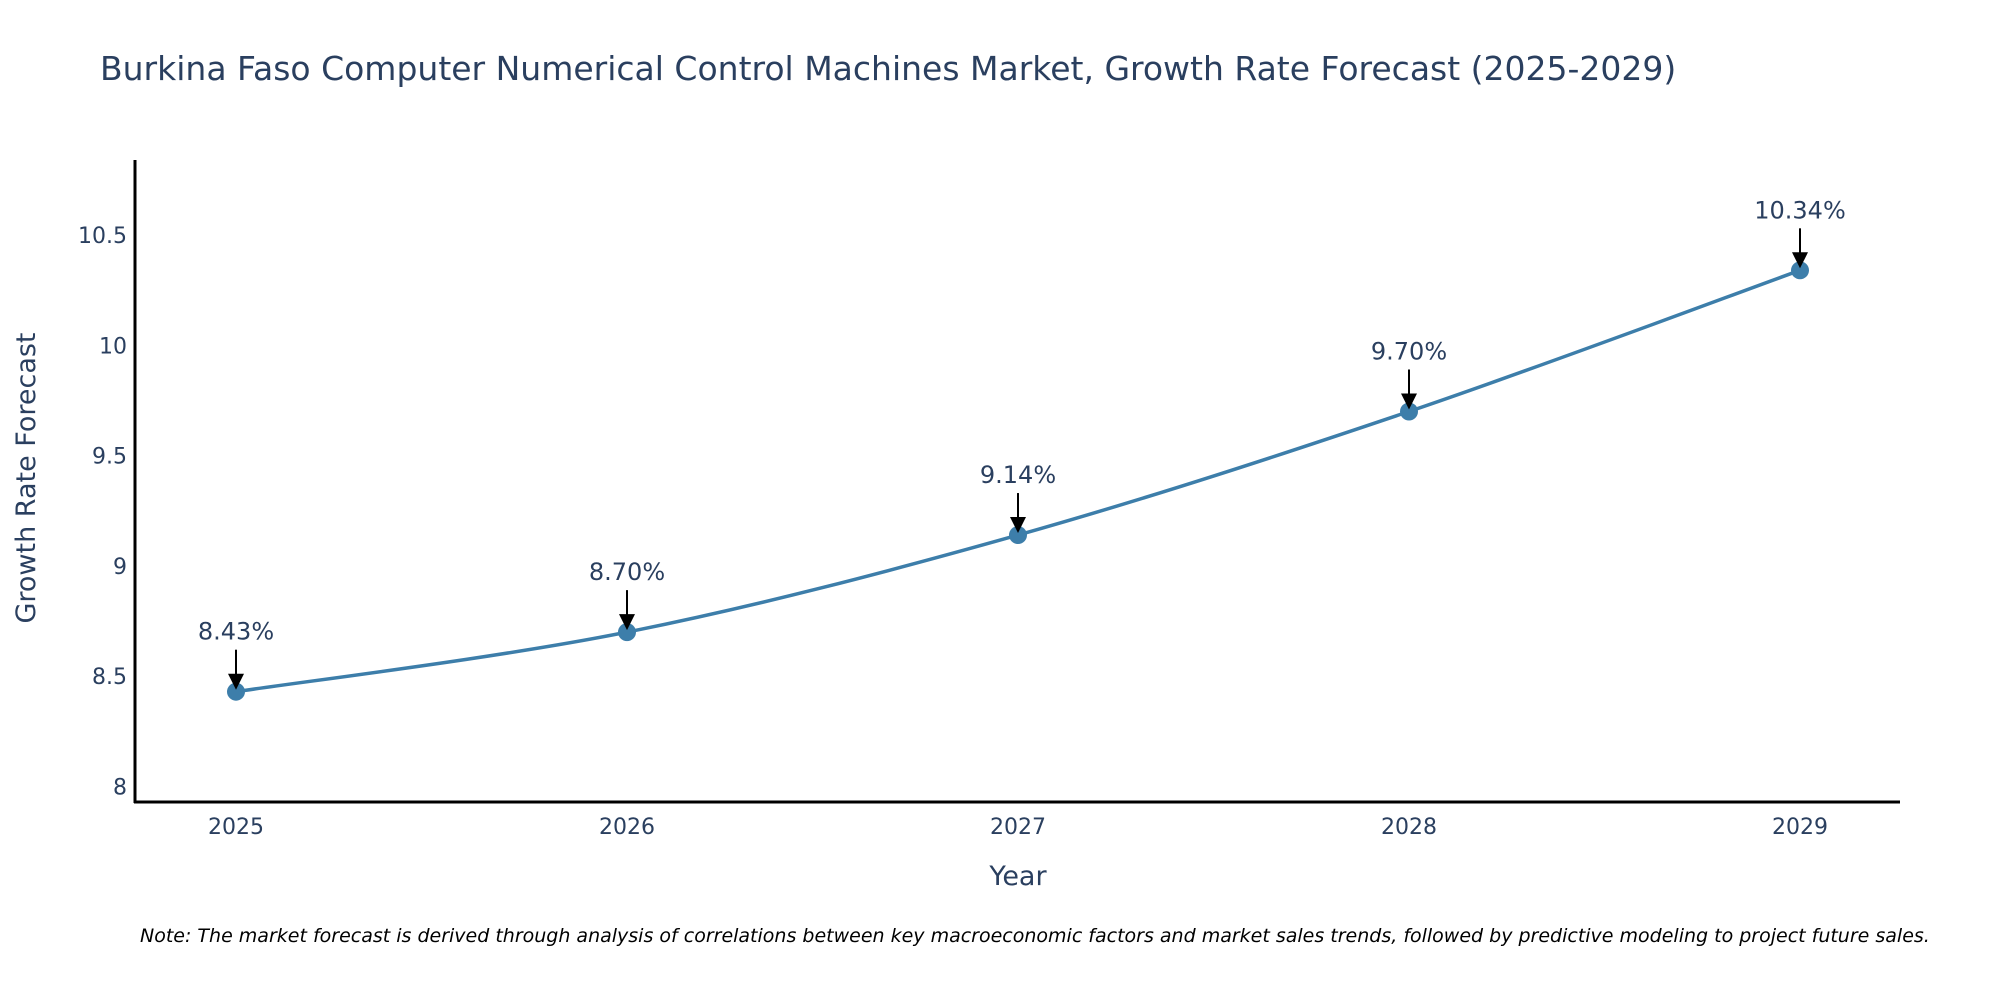  What do you see at coordinates (1409, 827) in the screenshot?
I see `x-tick-label: 2028` at bounding box center [1409, 827].